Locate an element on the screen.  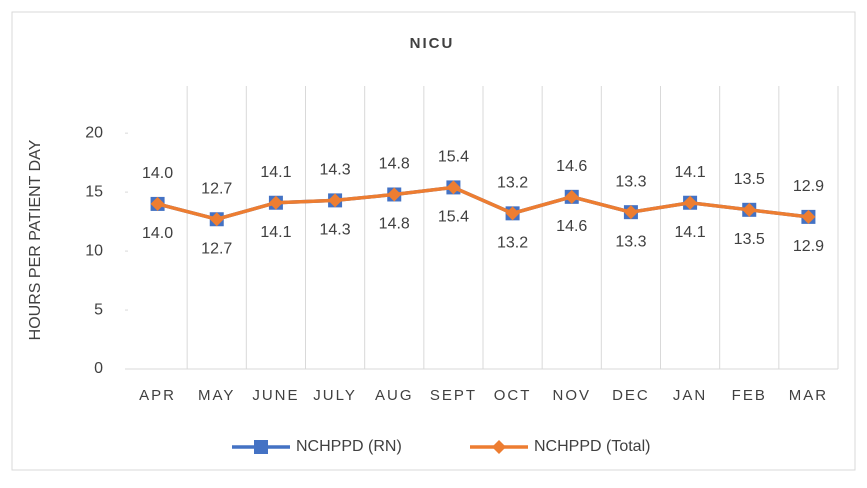
x-tick-label: SEPT is located at coordinates (453, 395).